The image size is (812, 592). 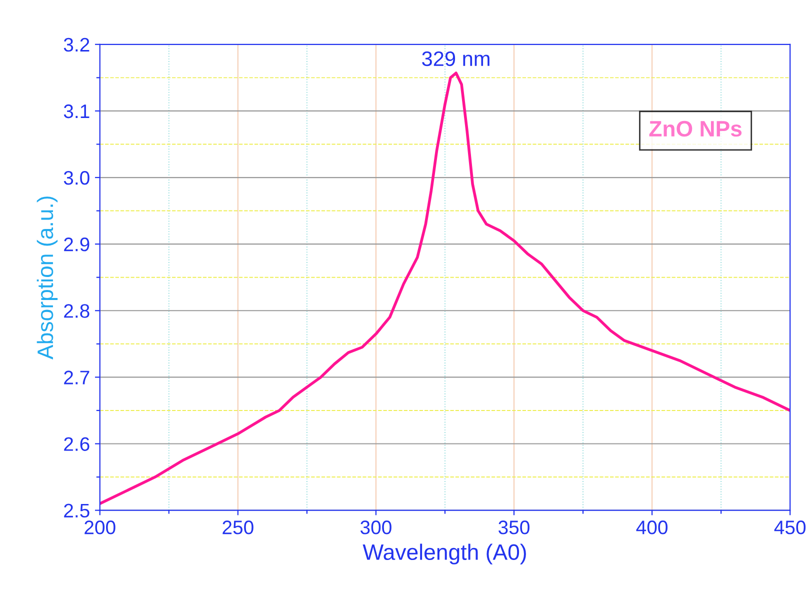 What do you see at coordinates (47, 278) in the screenshot?
I see `y-axis-title: Absorption (a.u.)` at bounding box center [47, 278].